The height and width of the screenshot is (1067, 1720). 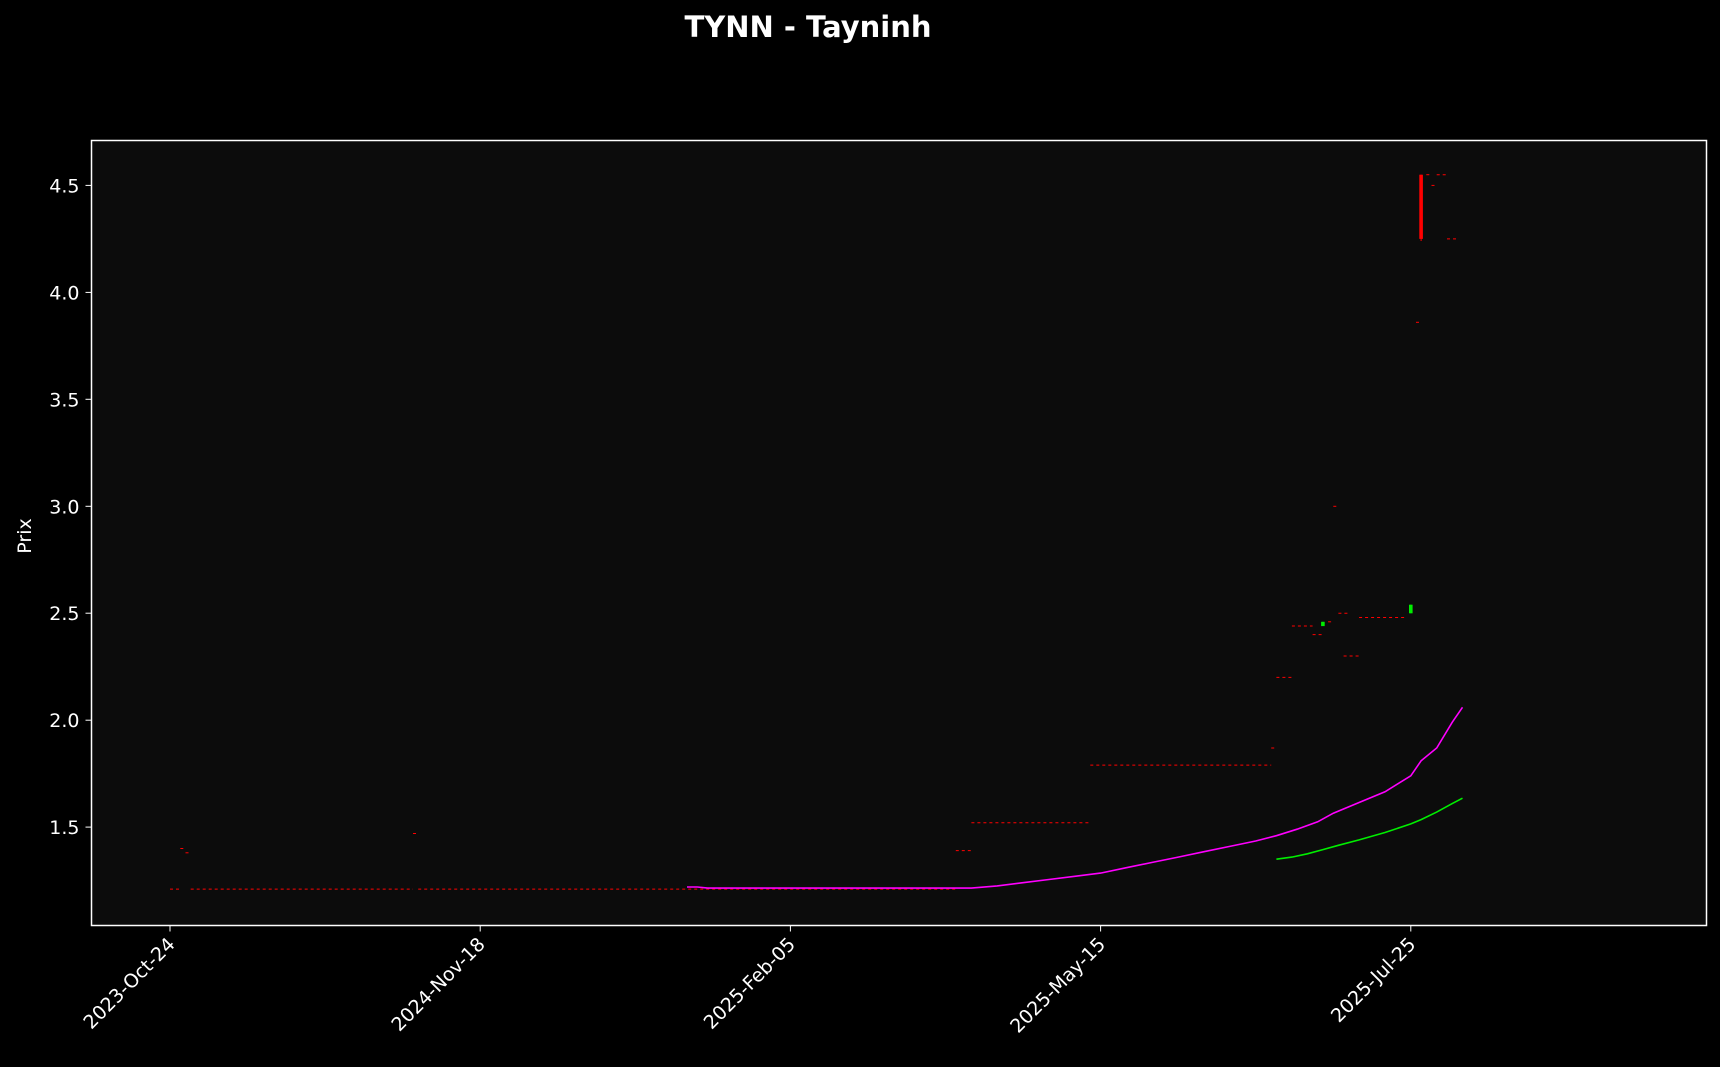 I want to click on chart-title: TYNN - Tayninh, so click(x=807, y=27).